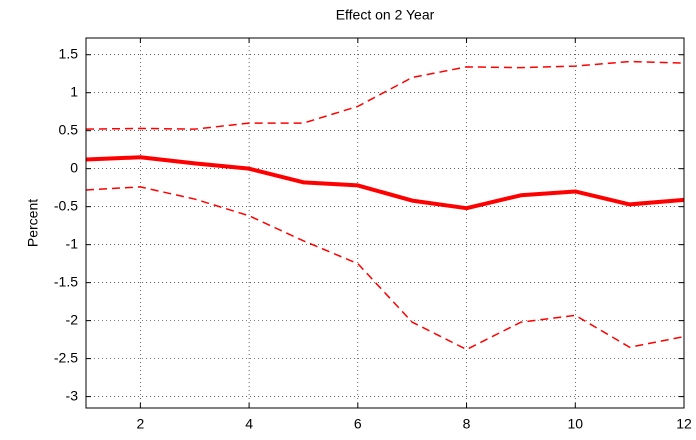  What do you see at coordinates (684, 424) in the screenshot?
I see `x-tick-label: 12` at bounding box center [684, 424].